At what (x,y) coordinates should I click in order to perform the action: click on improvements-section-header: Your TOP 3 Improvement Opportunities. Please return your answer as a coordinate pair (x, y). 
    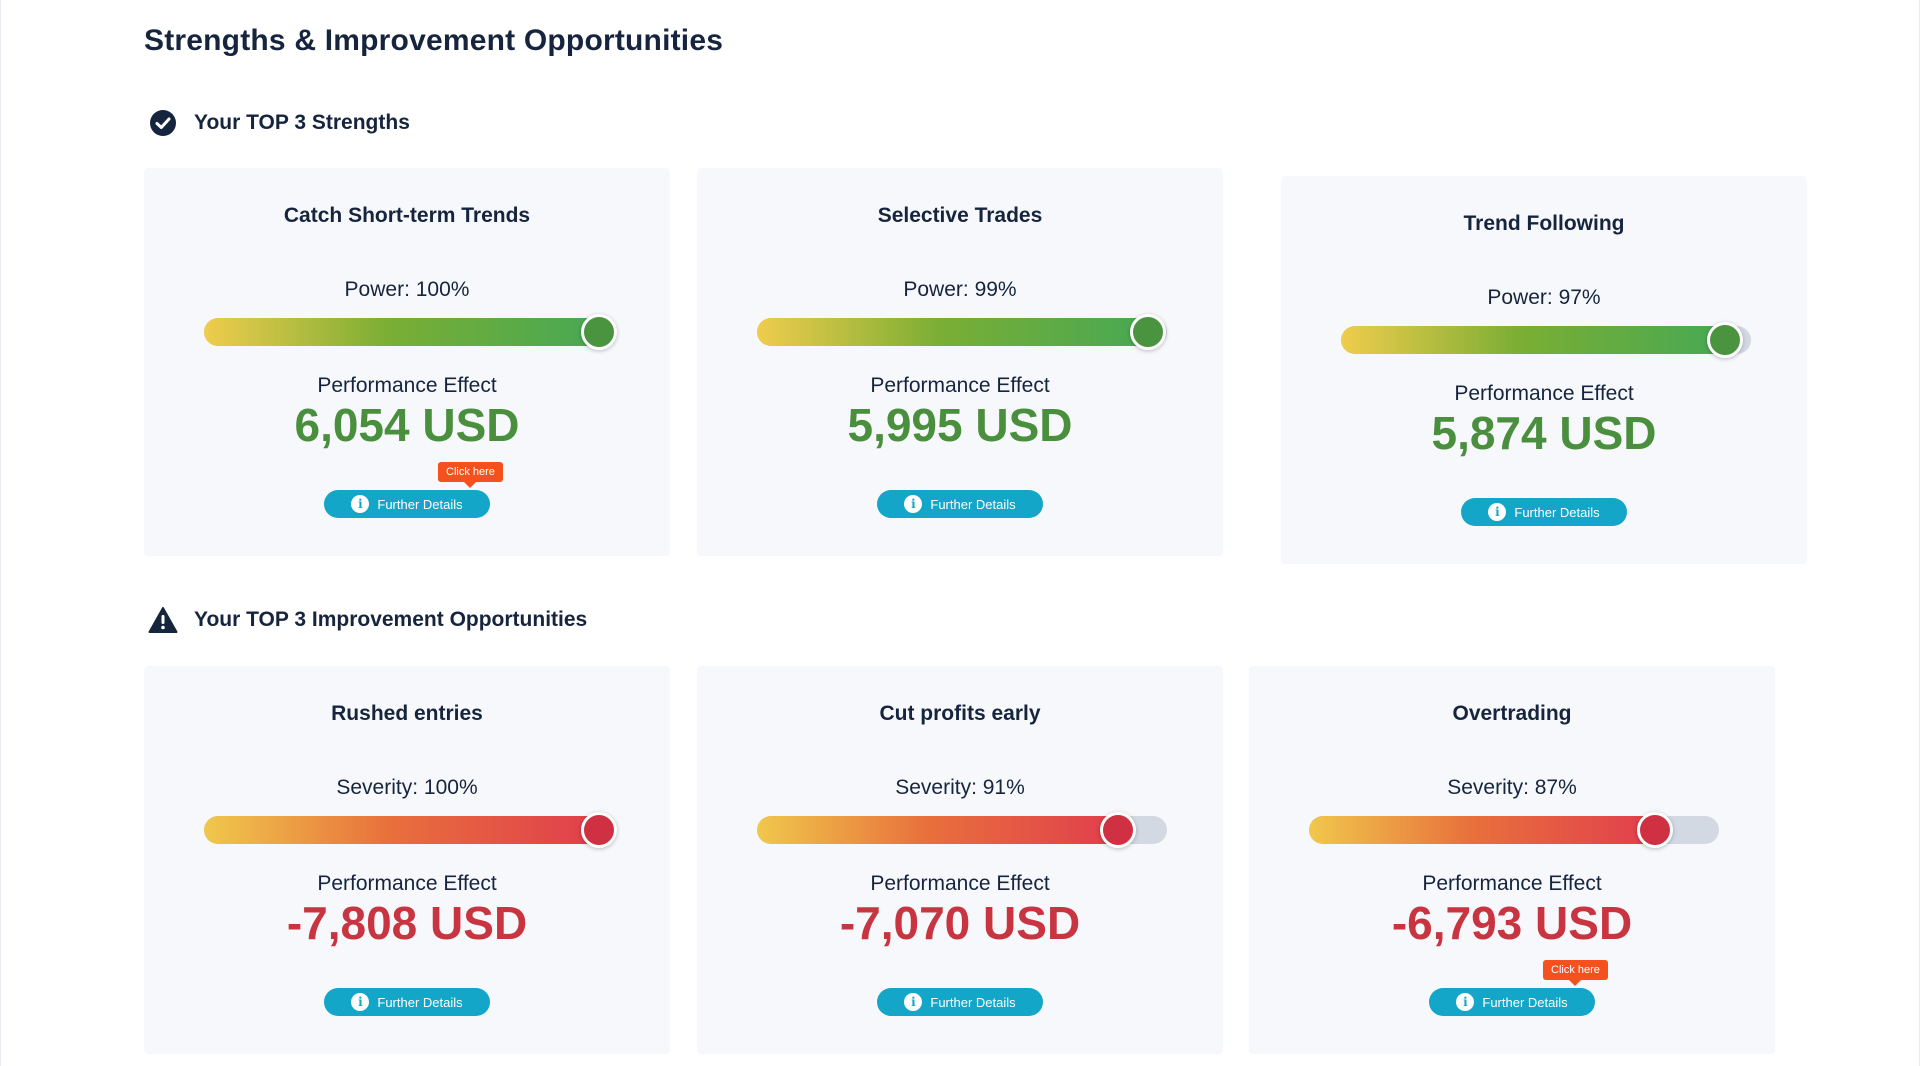
    Looking at the image, I should click on (367, 620).